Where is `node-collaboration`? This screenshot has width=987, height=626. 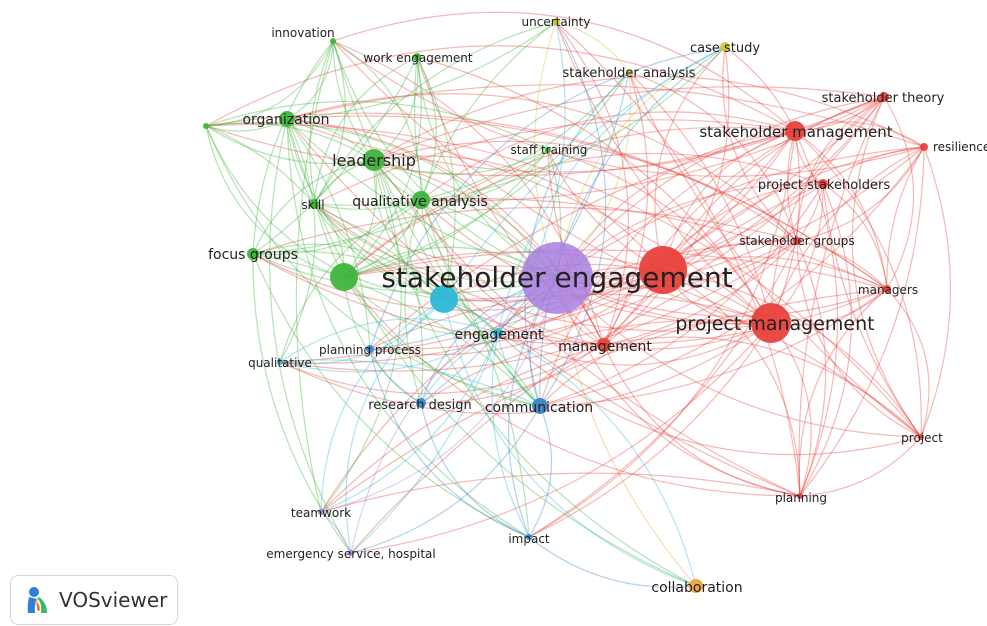
node-collaboration is located at coordinates (696, 586).